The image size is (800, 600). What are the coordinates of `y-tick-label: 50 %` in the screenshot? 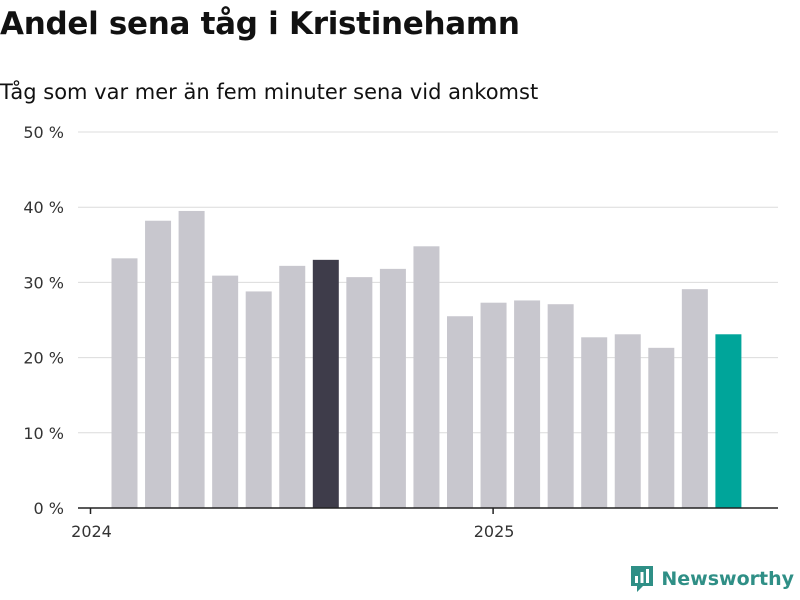 It's located at (43, 132).